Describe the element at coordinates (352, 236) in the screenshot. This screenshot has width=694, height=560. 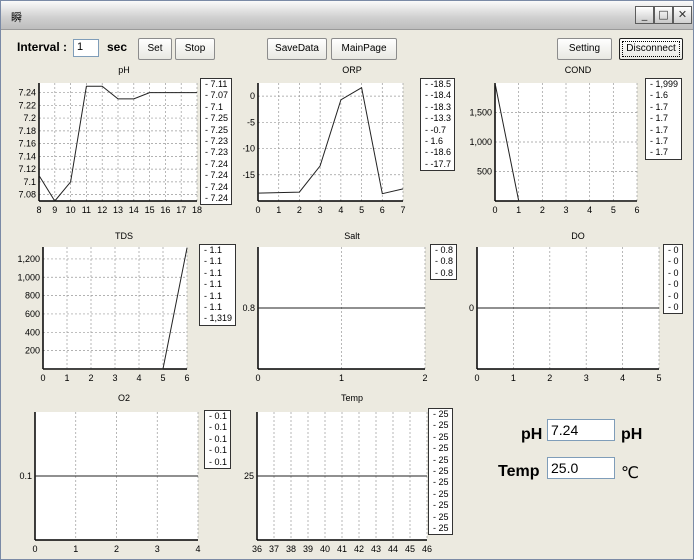
I see `salt-chart-title: Salt` at that location.